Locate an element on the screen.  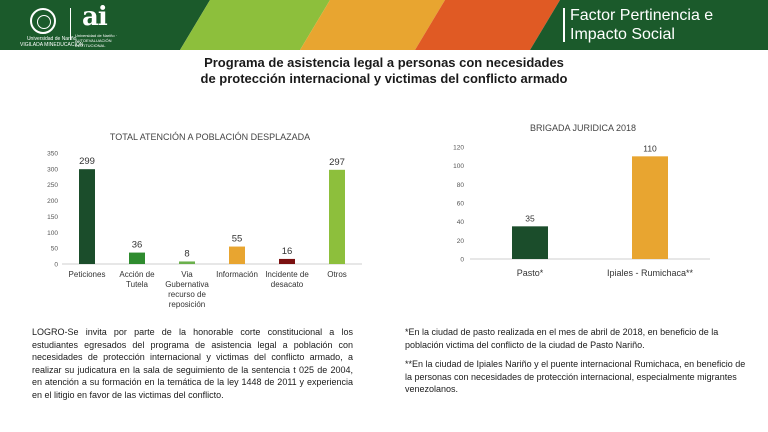
y-tick-label: 80 is located at coordinates (461, 185).